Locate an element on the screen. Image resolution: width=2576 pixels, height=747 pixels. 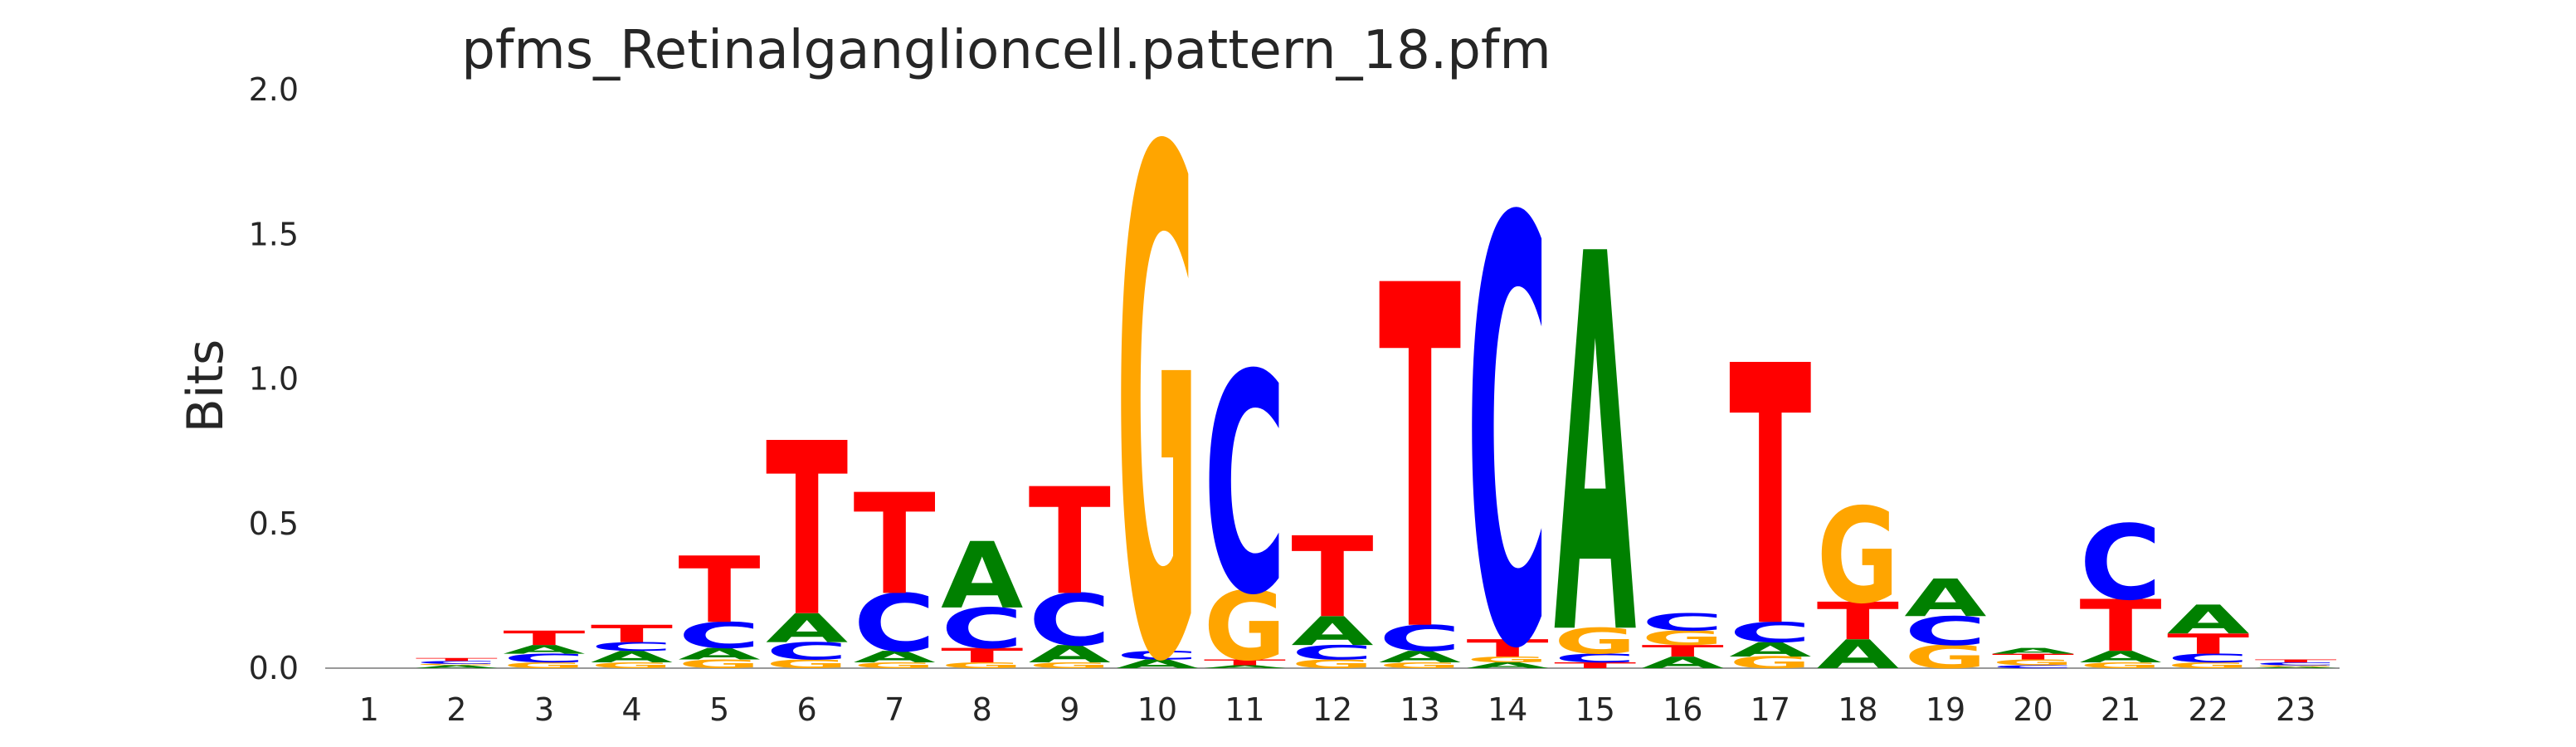
x-tick-label: 16 is located at coordinates (1682, 709).